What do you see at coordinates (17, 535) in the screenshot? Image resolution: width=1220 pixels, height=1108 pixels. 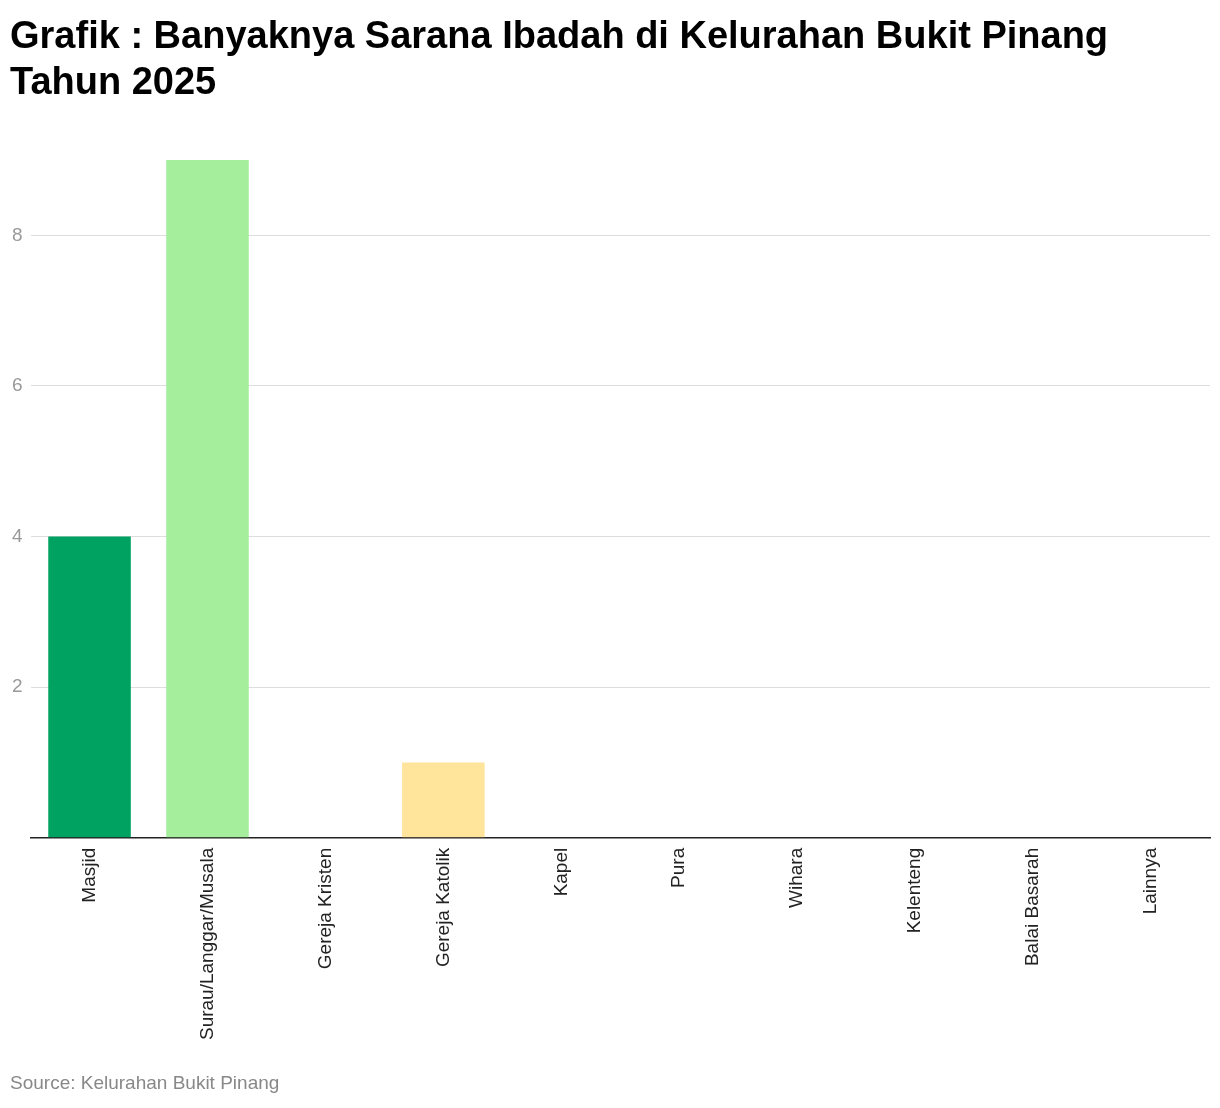 I see `y-tick-label: 4` at bounding box center [17, 535].